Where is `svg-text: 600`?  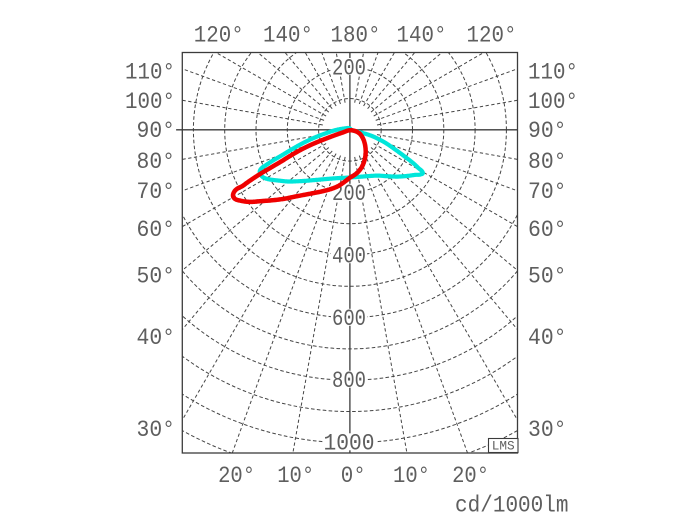
svg-text: 600 is located at coordinates (349, 319).